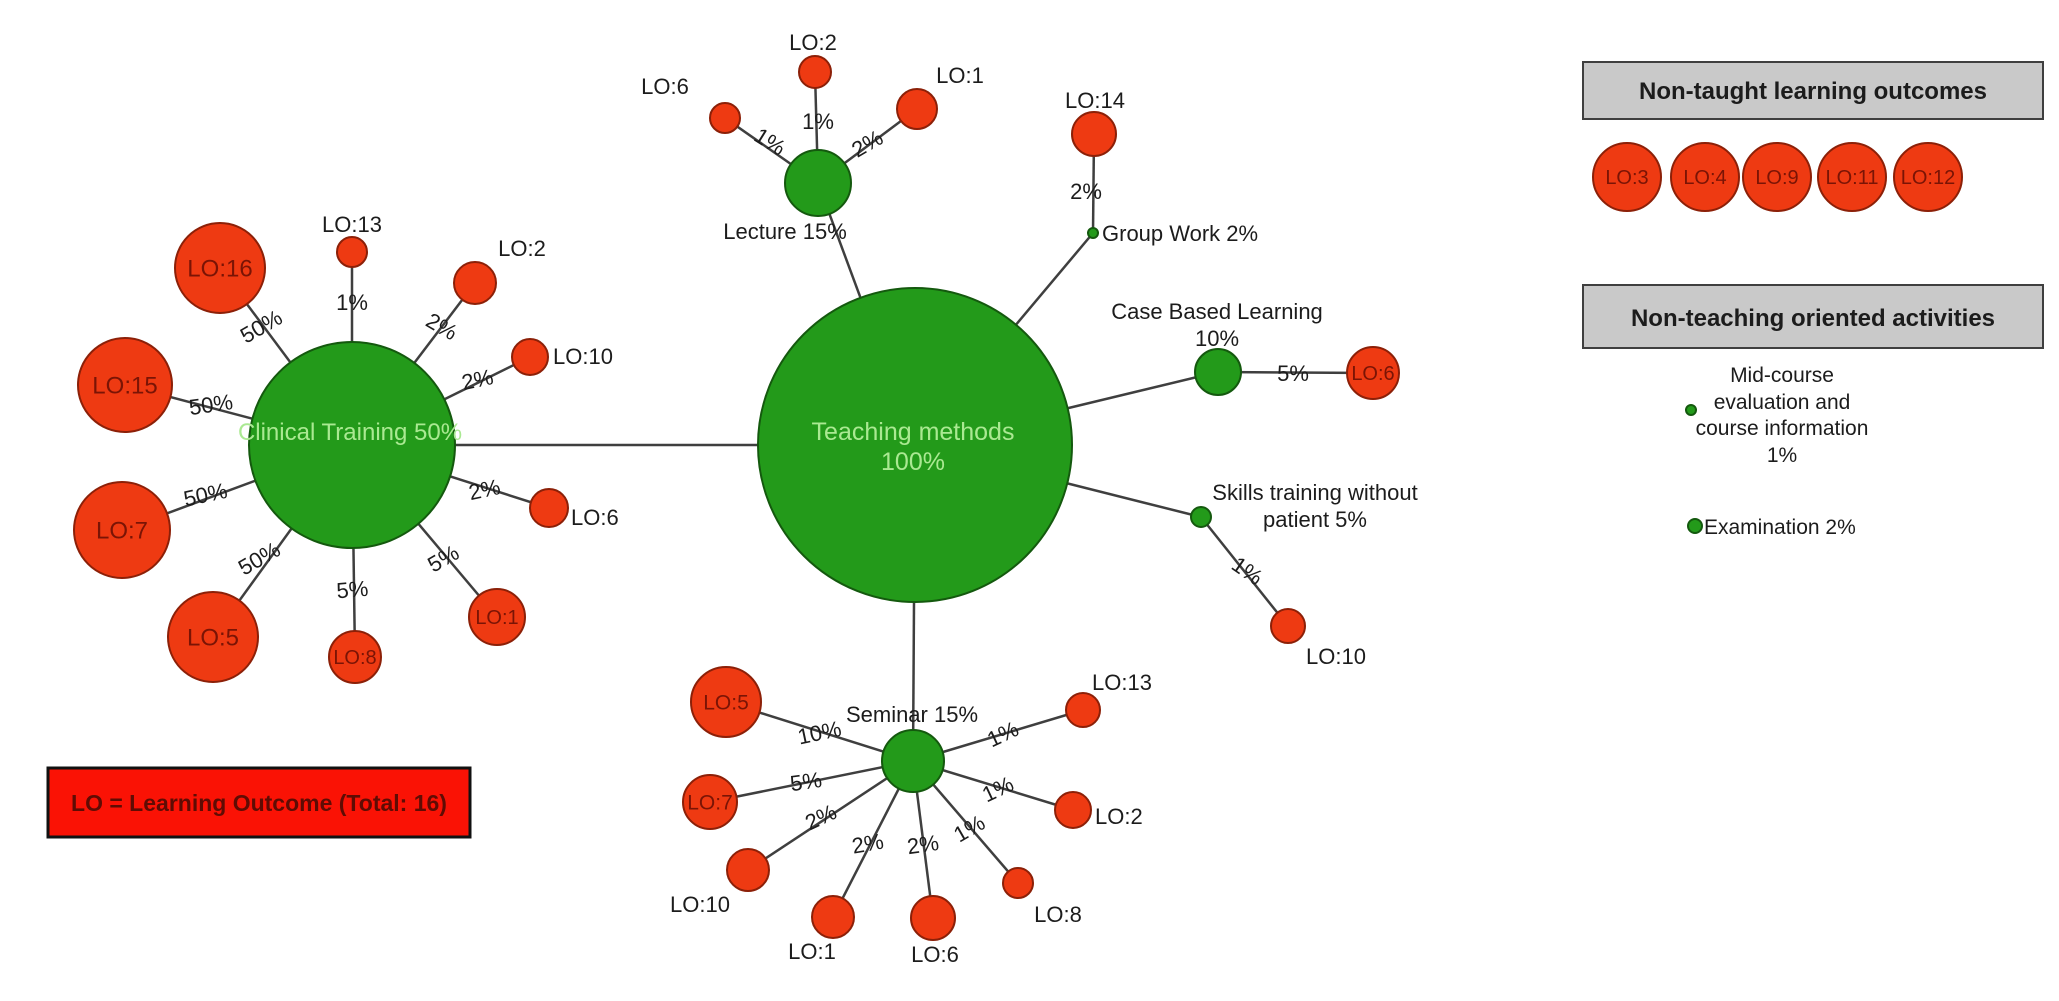  What do you see at coordinates (352, 302) in the screenshot?
I see `edge-label-clinical-training-lo-13: 1%` at bounding box center [352, 302].